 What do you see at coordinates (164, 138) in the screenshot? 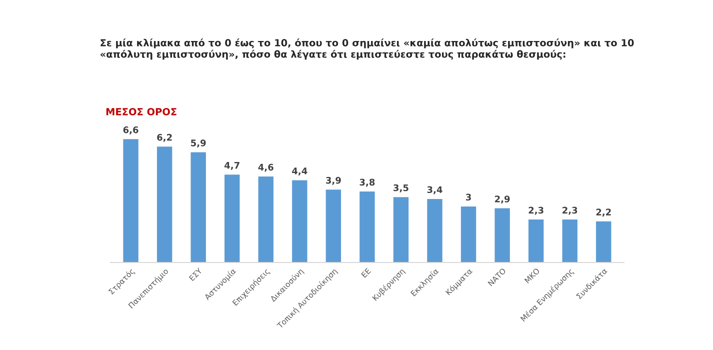
I see `data-label: 6,2` at bounding box center [164, 138].